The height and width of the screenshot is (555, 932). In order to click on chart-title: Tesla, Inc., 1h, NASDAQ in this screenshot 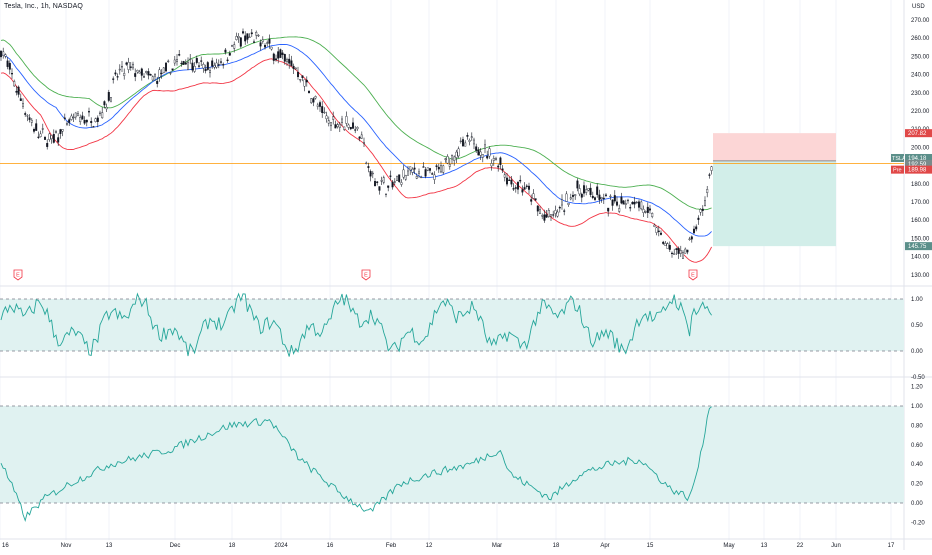, I will do `click(43, 6)`.